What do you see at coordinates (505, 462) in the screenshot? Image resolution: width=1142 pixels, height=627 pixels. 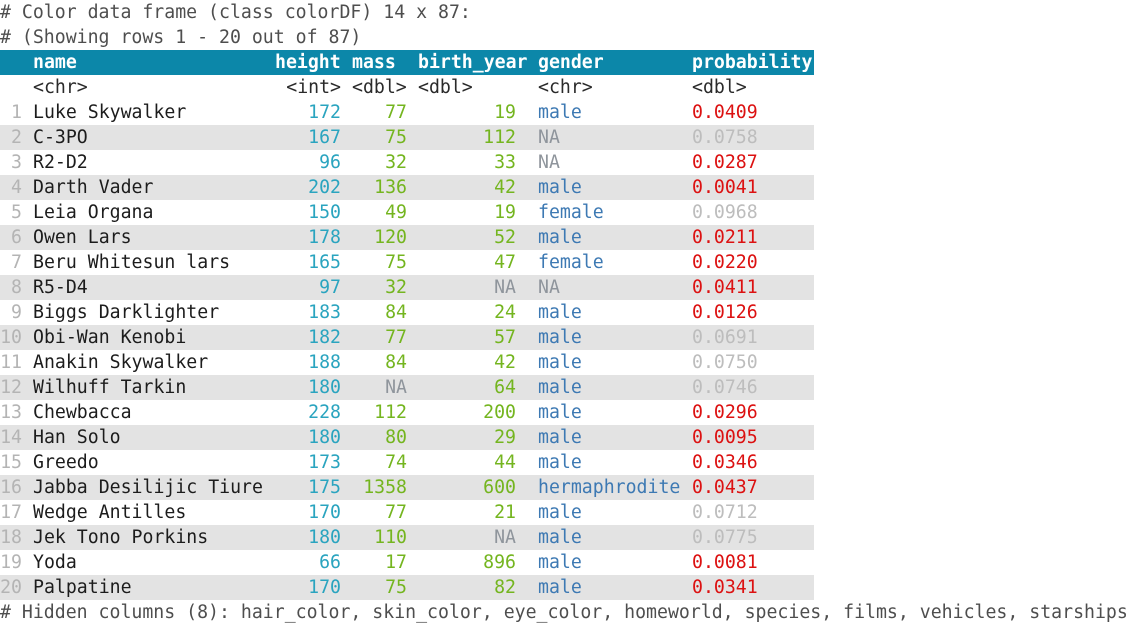 I see `cell-birth-year: 44` at bounding box center [505, 462].